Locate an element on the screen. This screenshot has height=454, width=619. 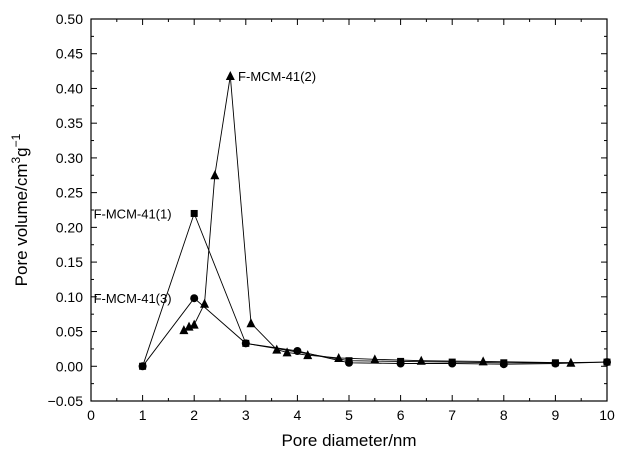
x-tick-label: 2 is located at coordinates (194, 415).